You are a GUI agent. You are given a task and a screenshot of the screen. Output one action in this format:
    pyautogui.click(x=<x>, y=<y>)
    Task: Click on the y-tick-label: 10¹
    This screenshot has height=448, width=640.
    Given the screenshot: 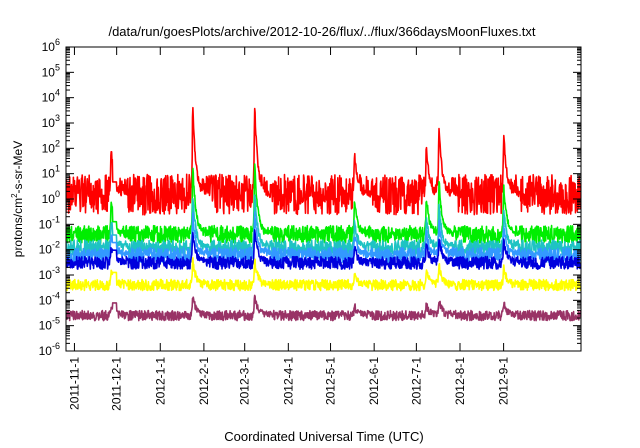 What is the action you would take?
    pyautogui.click(x=51, y=172)
    